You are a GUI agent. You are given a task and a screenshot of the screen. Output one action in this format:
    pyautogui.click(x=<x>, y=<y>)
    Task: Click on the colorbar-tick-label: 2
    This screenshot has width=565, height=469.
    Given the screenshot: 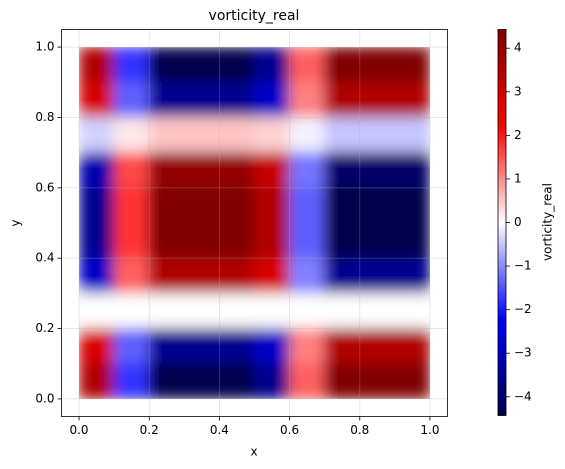 What is the action you would take?
    pyautogui.click(x=518, y=135)
    